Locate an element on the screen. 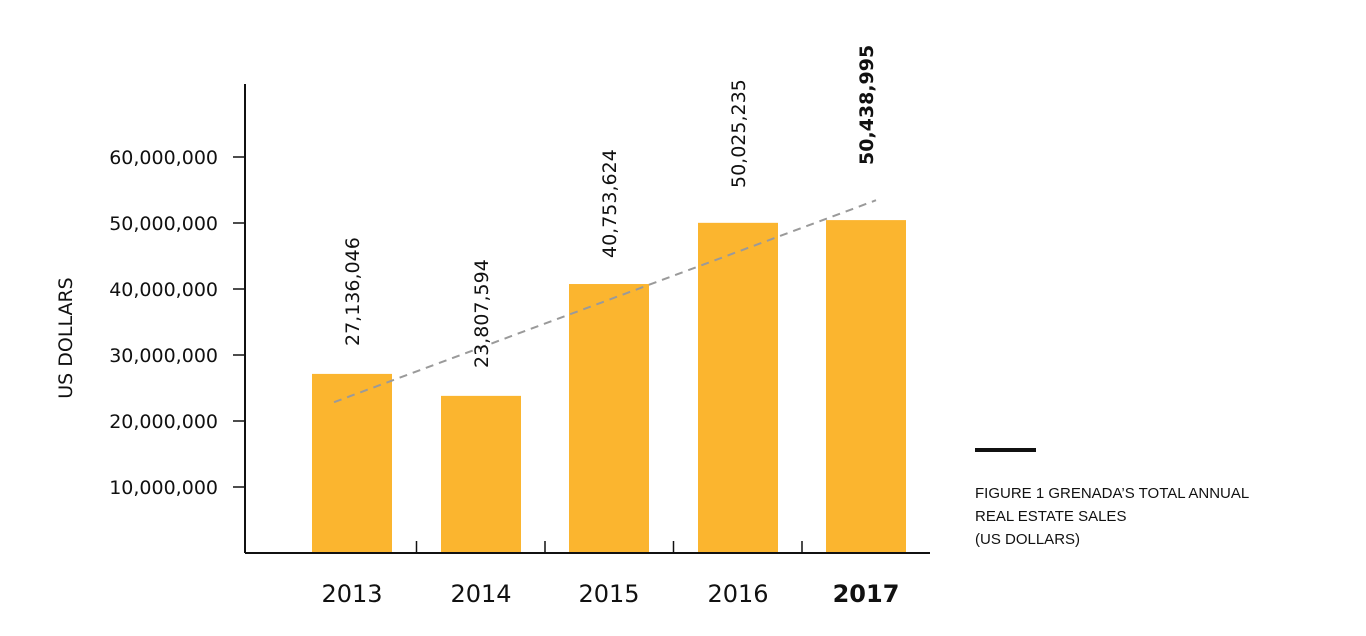  value-label: 50,025,235 is located at coordinates (739, 133).